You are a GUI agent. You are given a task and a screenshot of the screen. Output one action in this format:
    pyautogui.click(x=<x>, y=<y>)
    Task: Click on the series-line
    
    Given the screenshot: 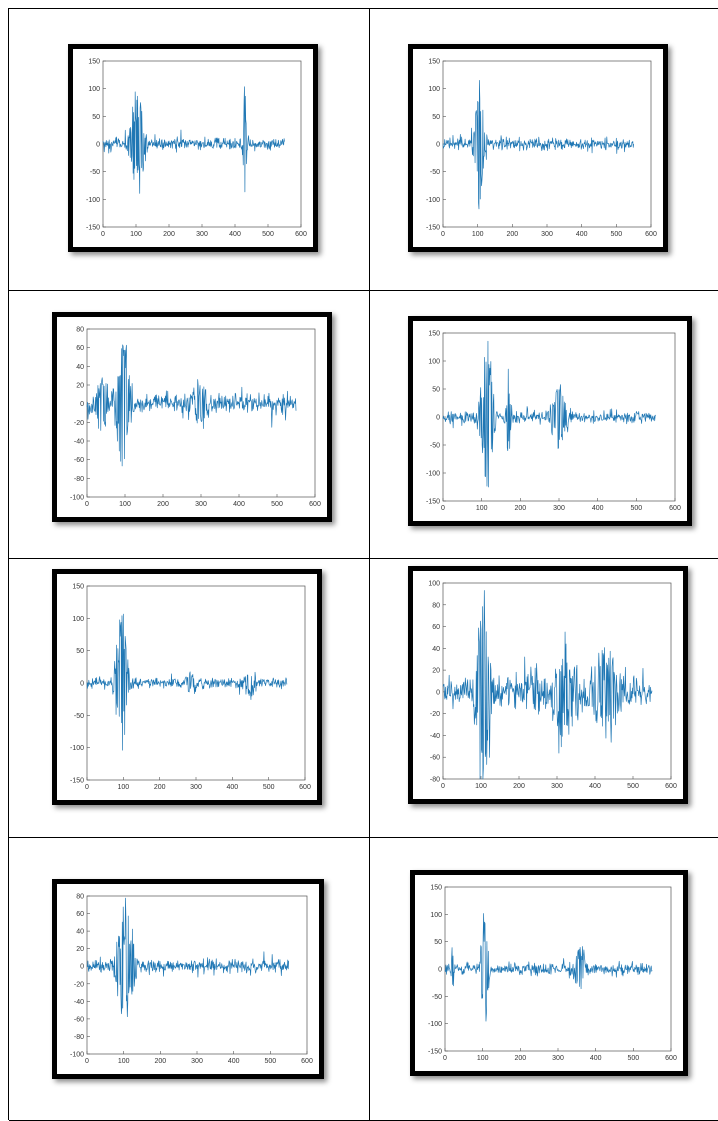 What is the action you would take?
    pyautogui.click(x=188, y=957)
    